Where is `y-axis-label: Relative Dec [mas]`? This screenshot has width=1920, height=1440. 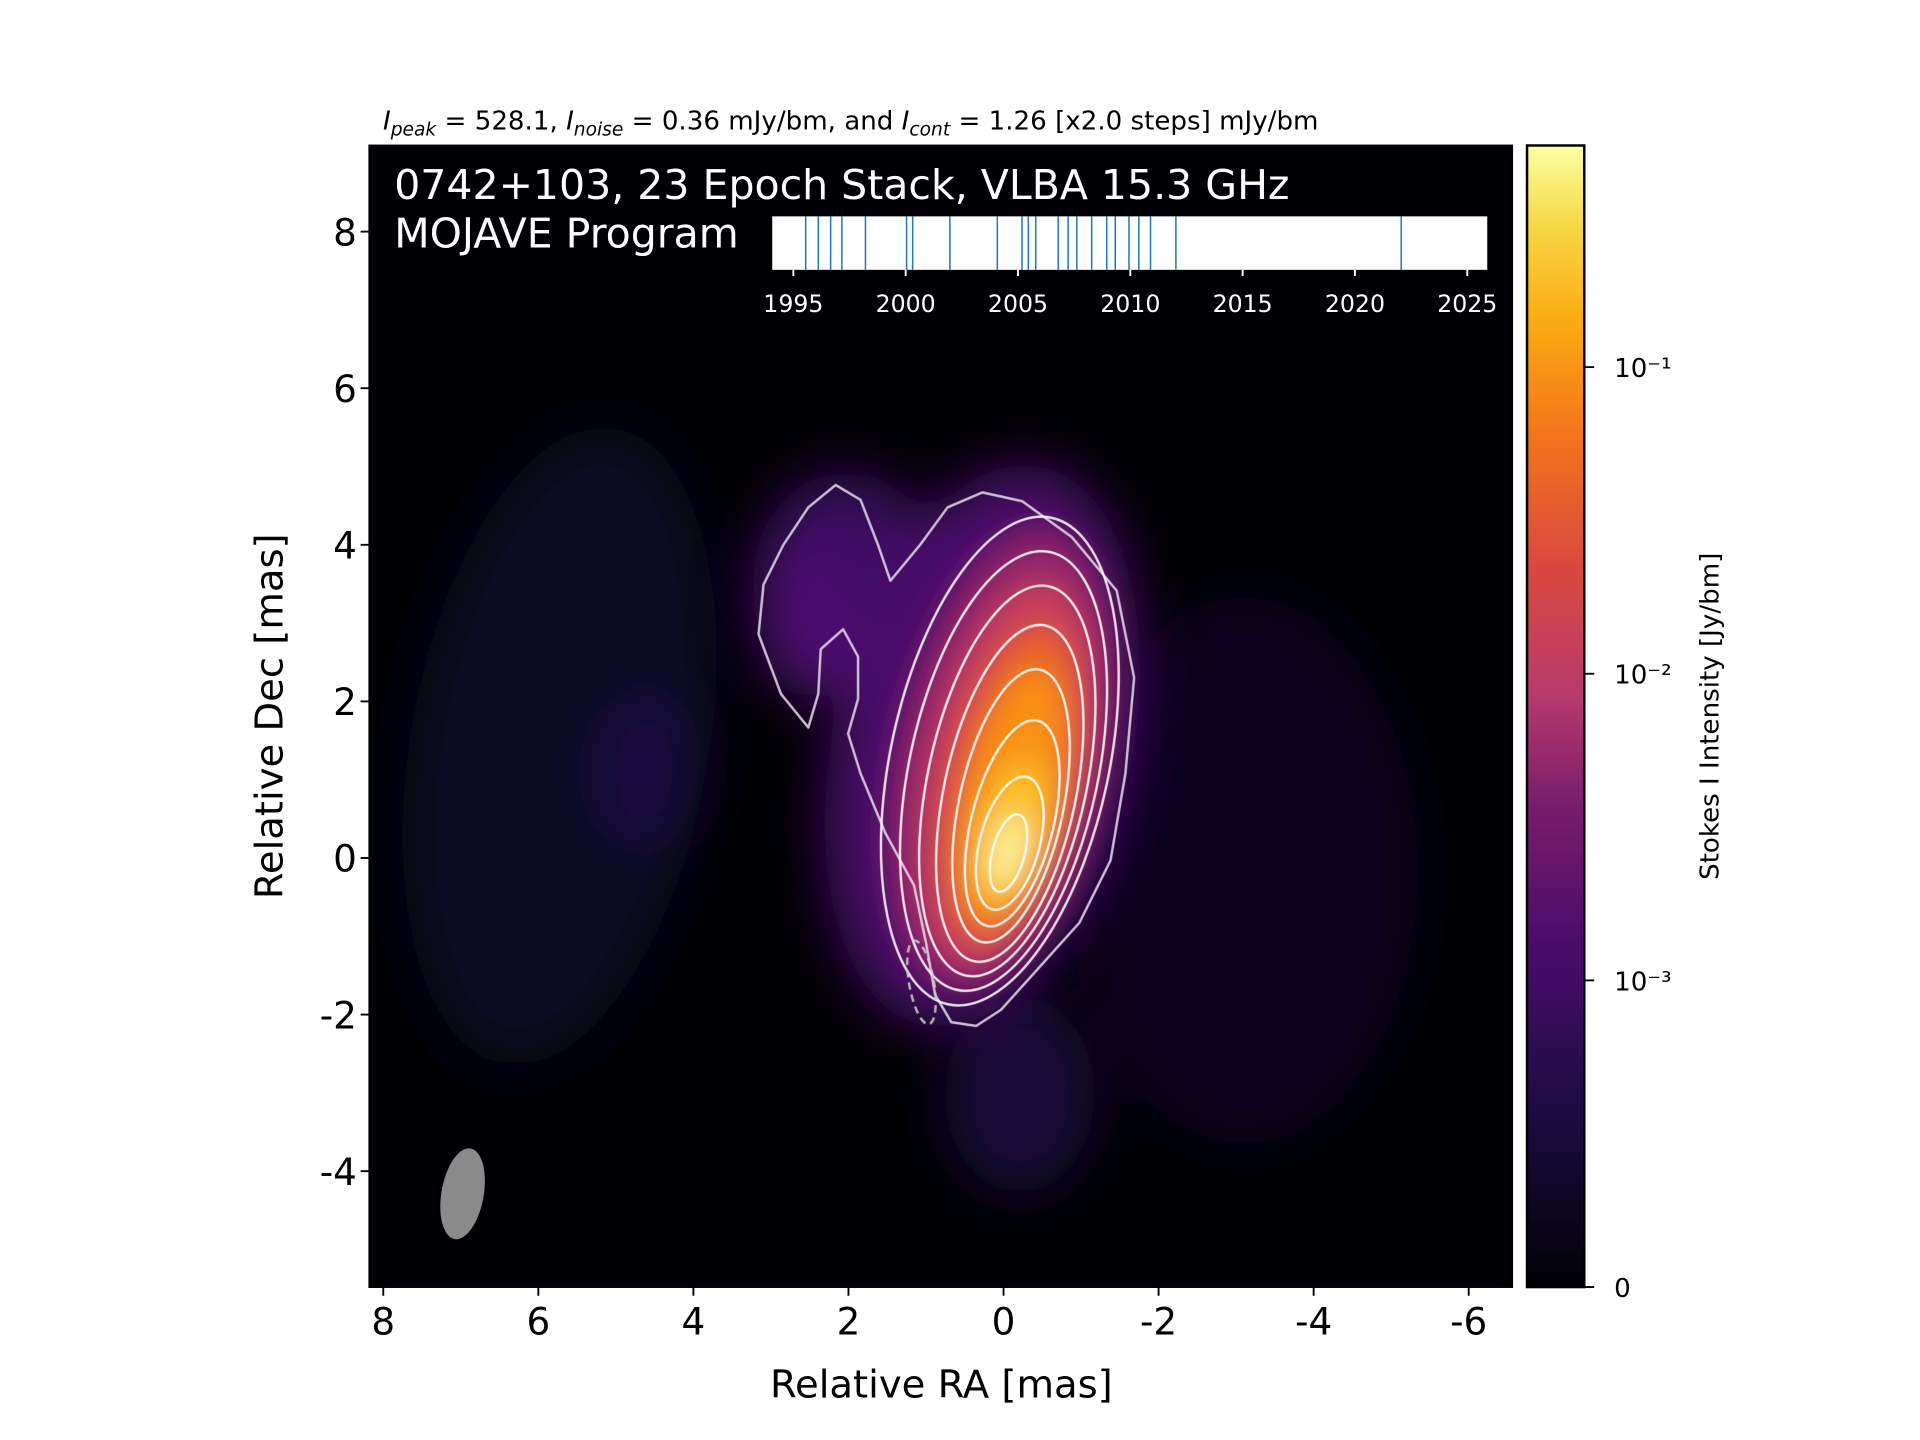 y-axis-label: Relative Dec [mas] is located at coordinates (269, 716).